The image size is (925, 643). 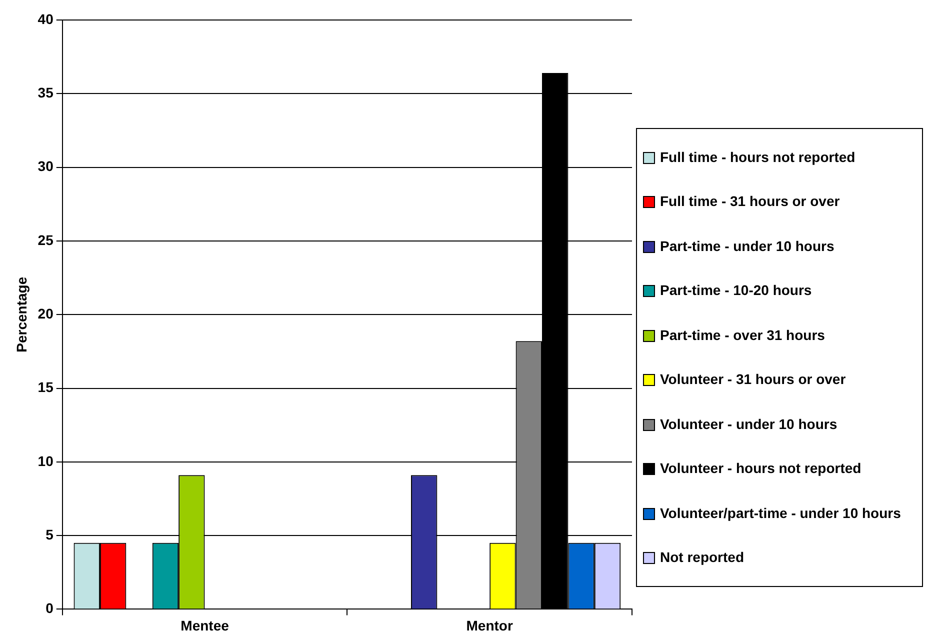 I want to click on legend-label: Volunteer/part-time - under 10 hours, so click(x=780, y=513).